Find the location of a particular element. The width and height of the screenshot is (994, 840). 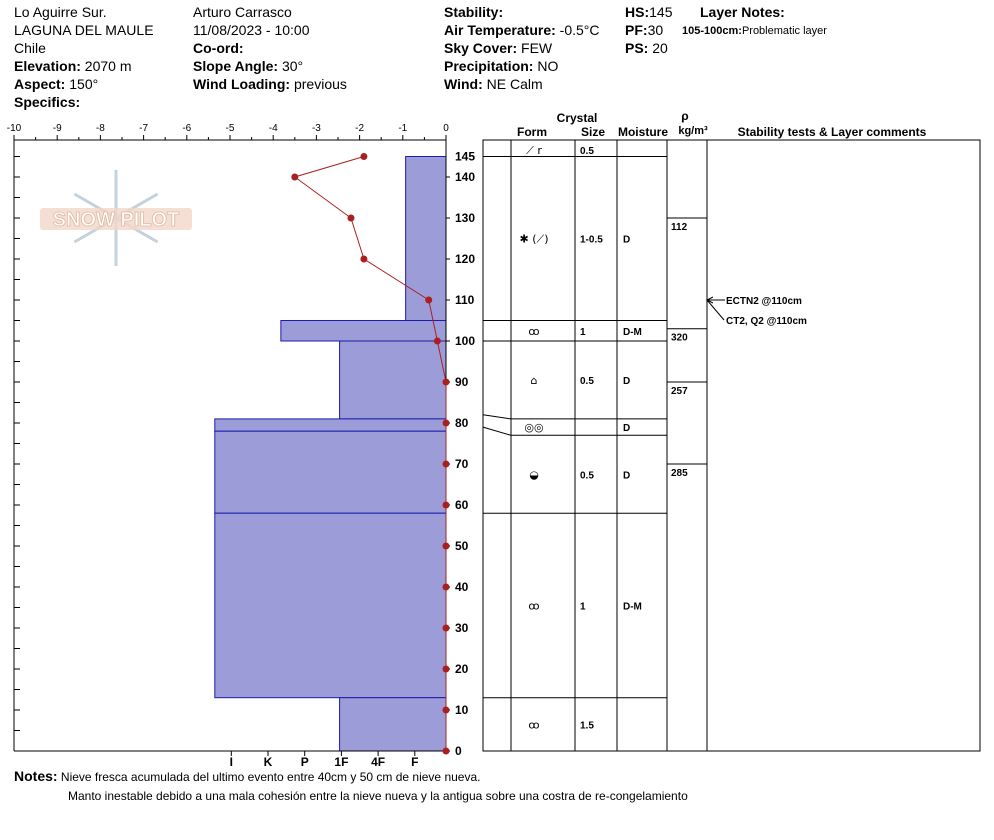

height-tick-label: 40 is located at coordinates (462, 587).